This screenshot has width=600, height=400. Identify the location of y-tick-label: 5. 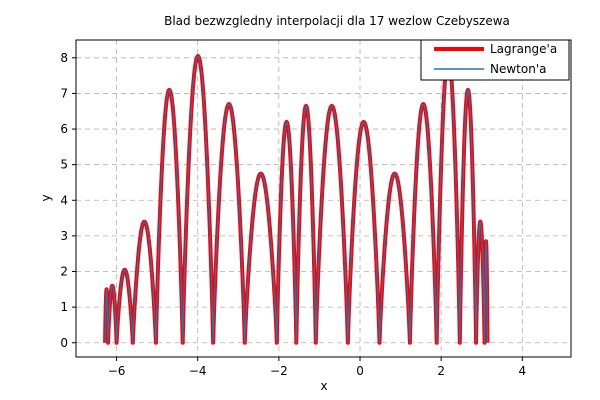
(64, 165).